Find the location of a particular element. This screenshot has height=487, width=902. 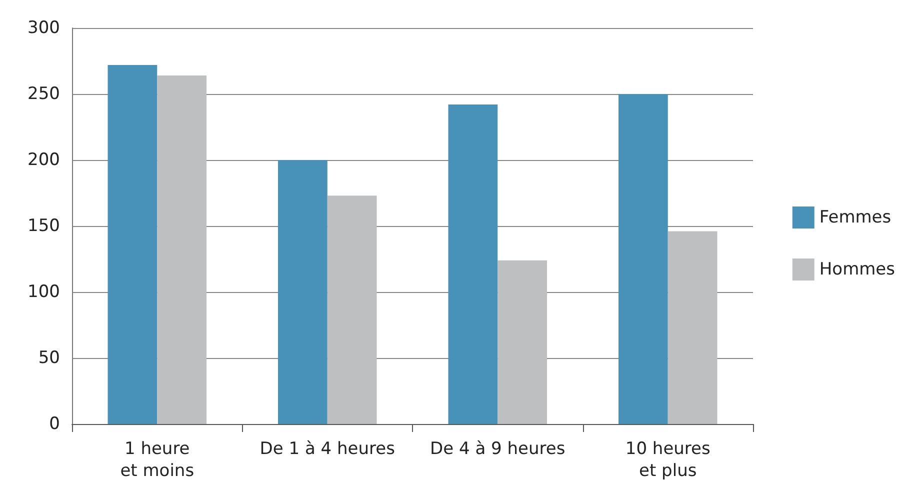

x-tick-label: De 1 à 4 heures is located at coordinates (328, 449).